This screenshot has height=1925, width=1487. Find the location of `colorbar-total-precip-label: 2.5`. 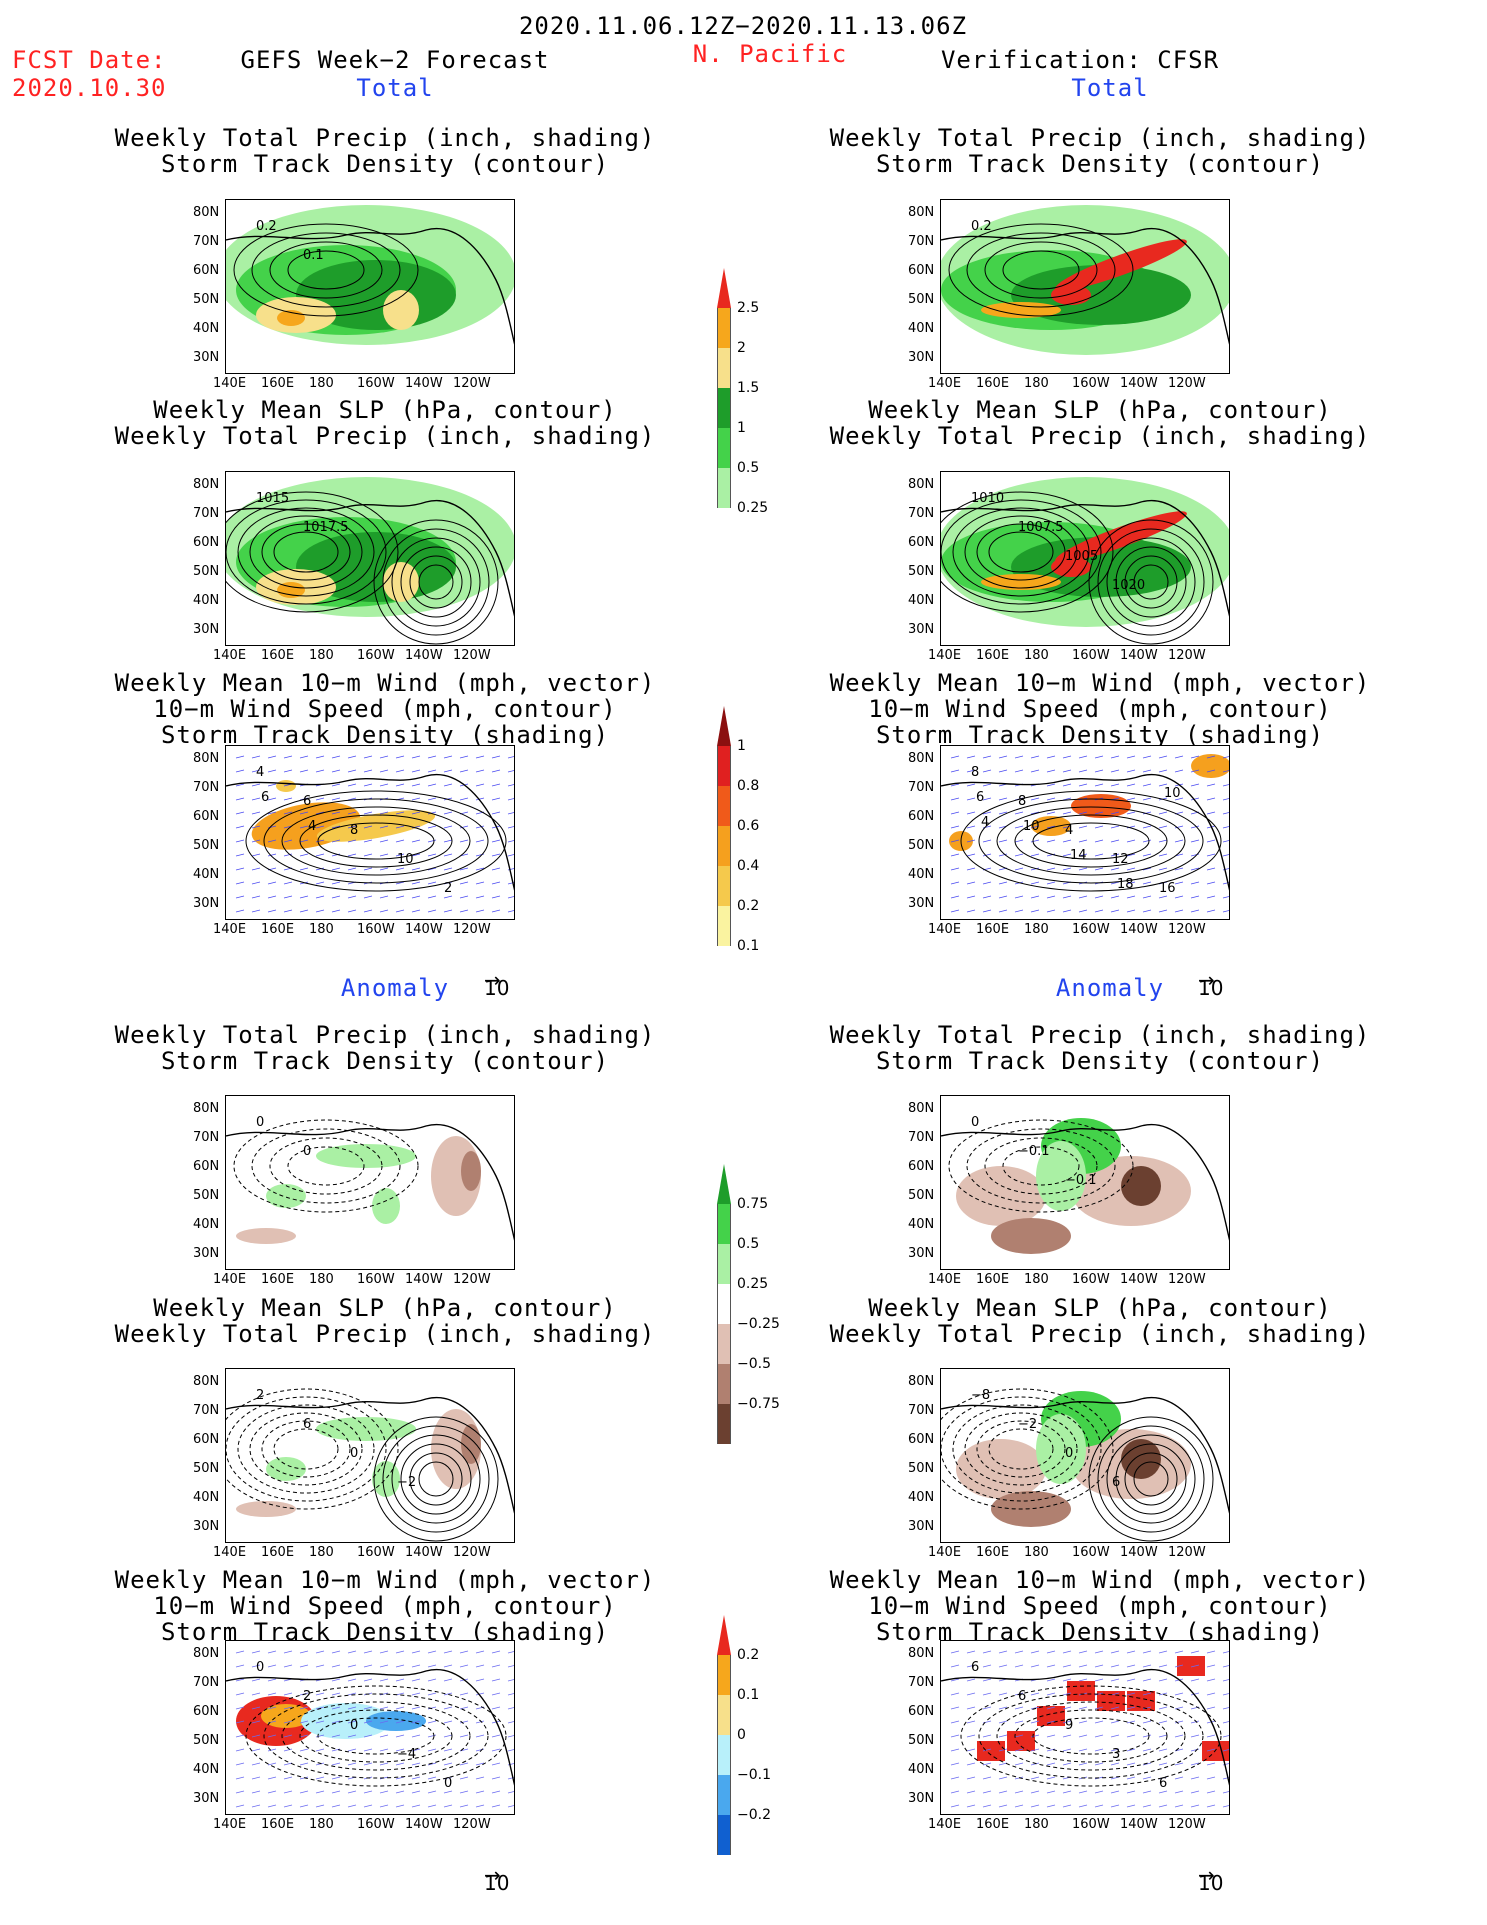

colorbar-total-precip-label: 2.5 is located at coordinates (748, 308).